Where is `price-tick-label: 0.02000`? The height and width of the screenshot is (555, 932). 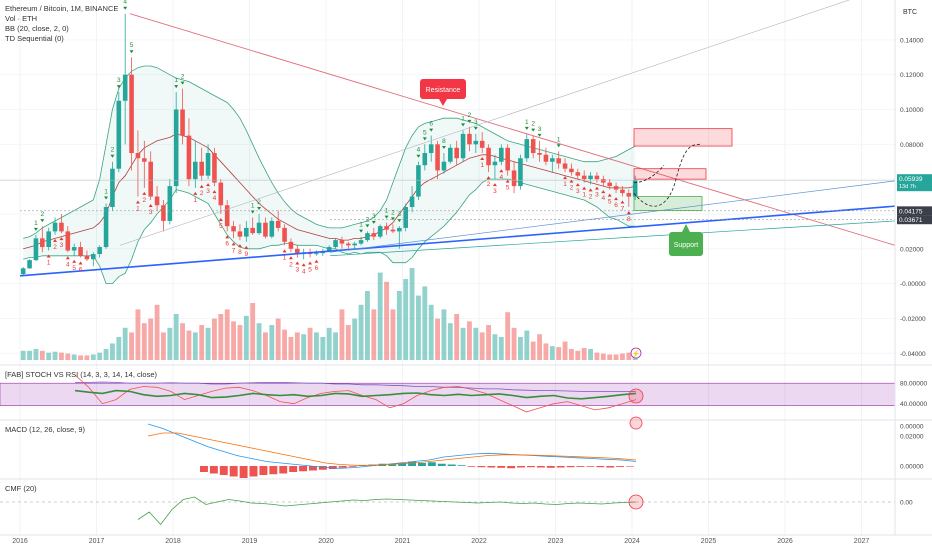 price-tick-label: 0.02000 is located at coordinates (912, 249).